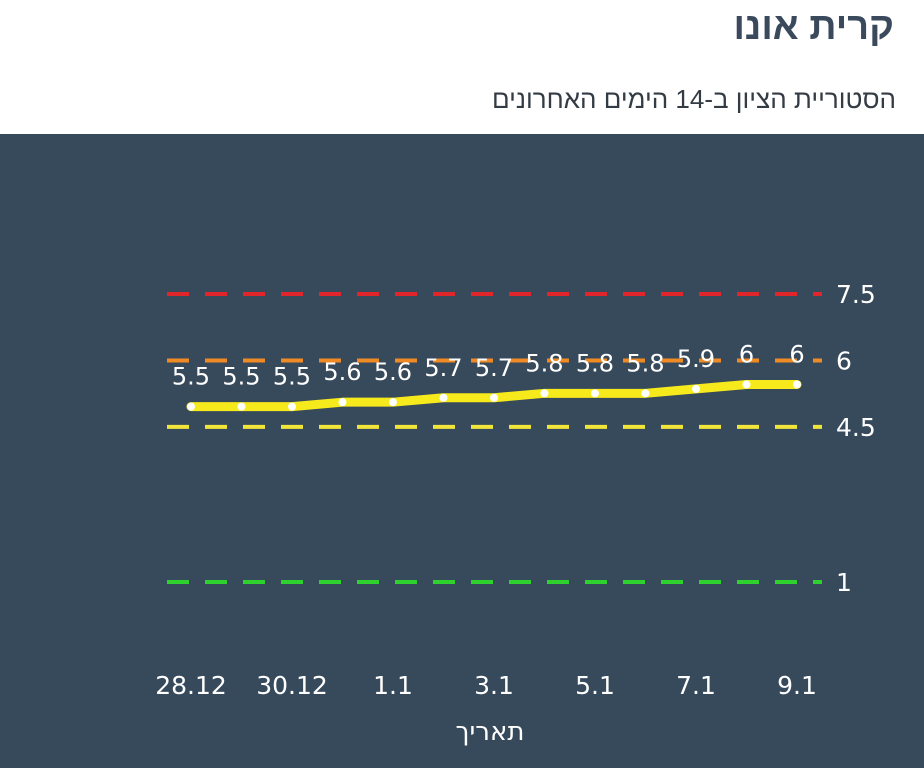 This screenshot has height=768, width=924. I want to click on value-label-6: 5.7, so click(494, 368).